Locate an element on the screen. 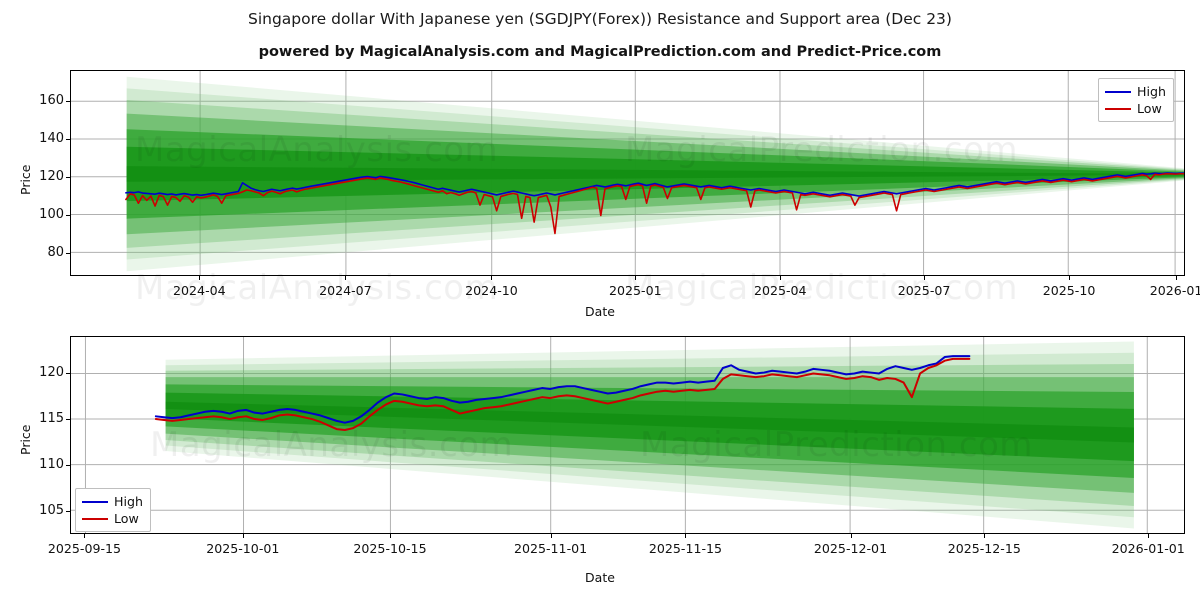 The width and height of the screenshot is (1200, 600). overview-y-axis-label: Price is located at coordinates (25, 180).